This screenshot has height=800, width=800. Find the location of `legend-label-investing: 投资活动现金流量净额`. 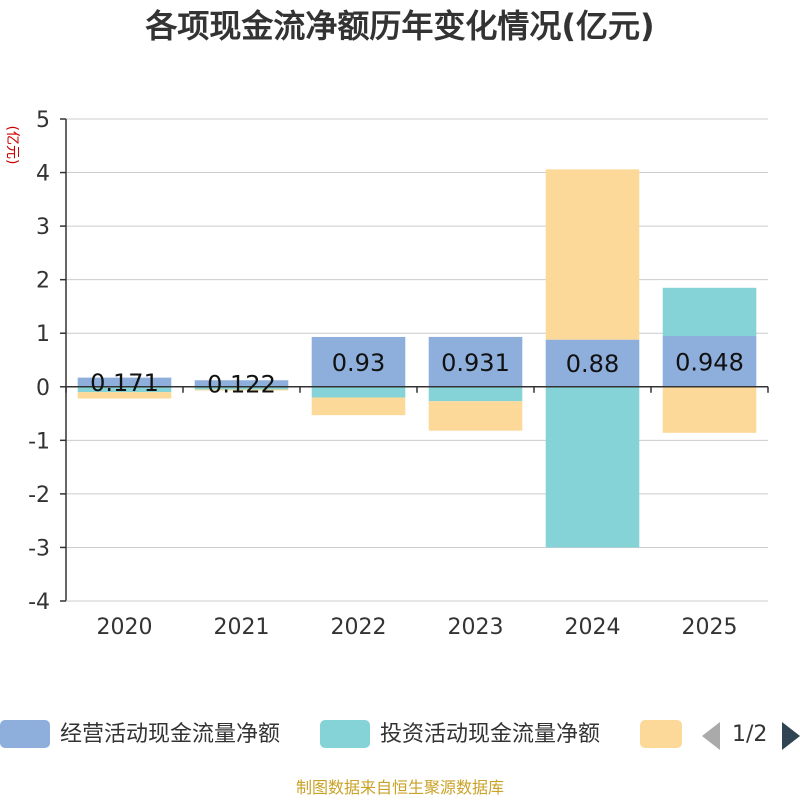

legend-label-investing: 投资活动现金流量净额 is located at coordinates (490, 734).